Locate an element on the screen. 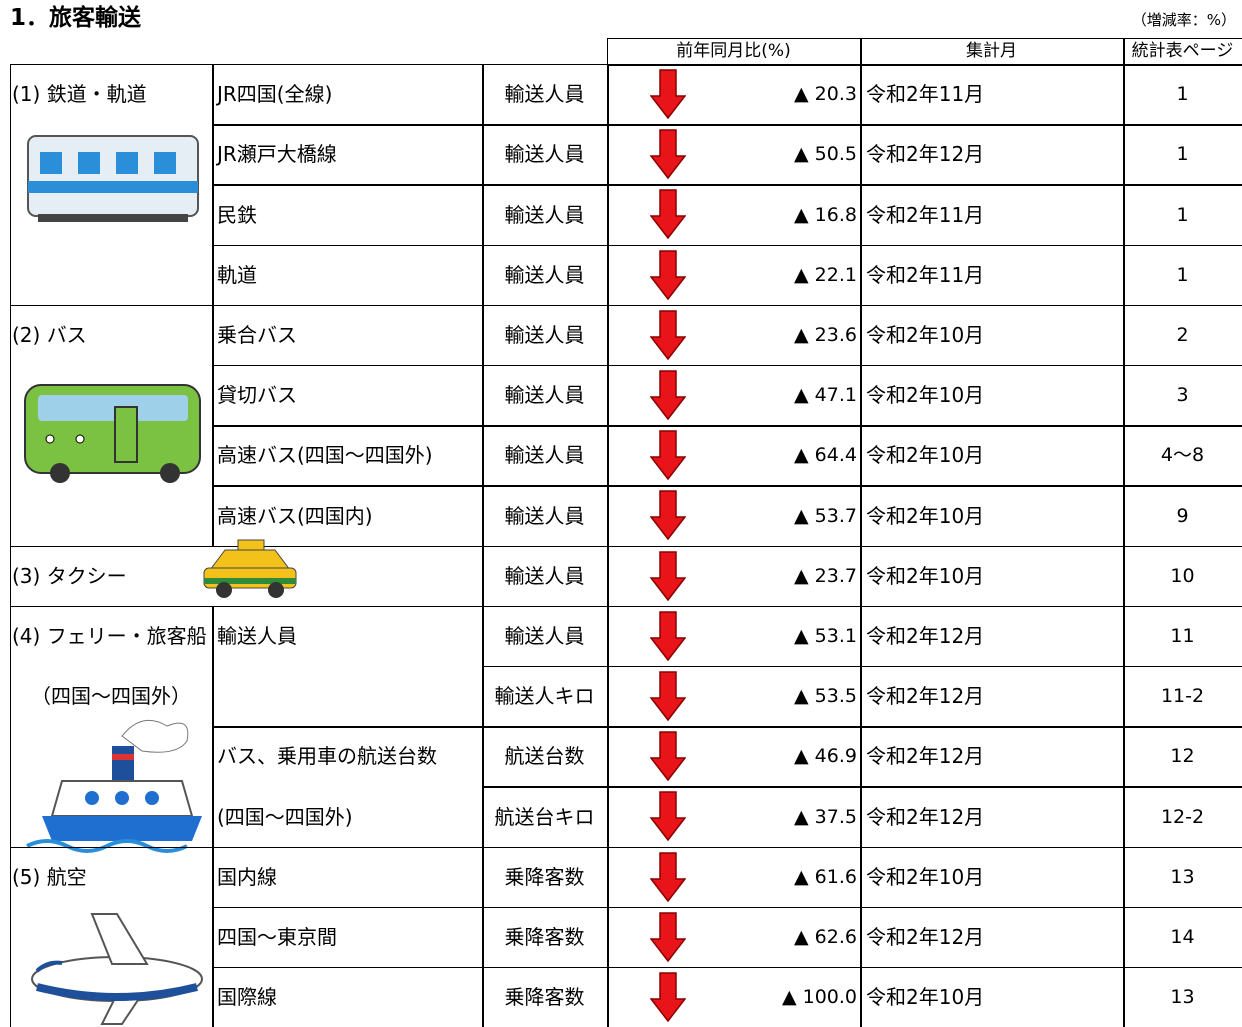 This screenshot has height=1027, width=1242. unit-note: （増減率：%） is located at coordinates (1183, 20).